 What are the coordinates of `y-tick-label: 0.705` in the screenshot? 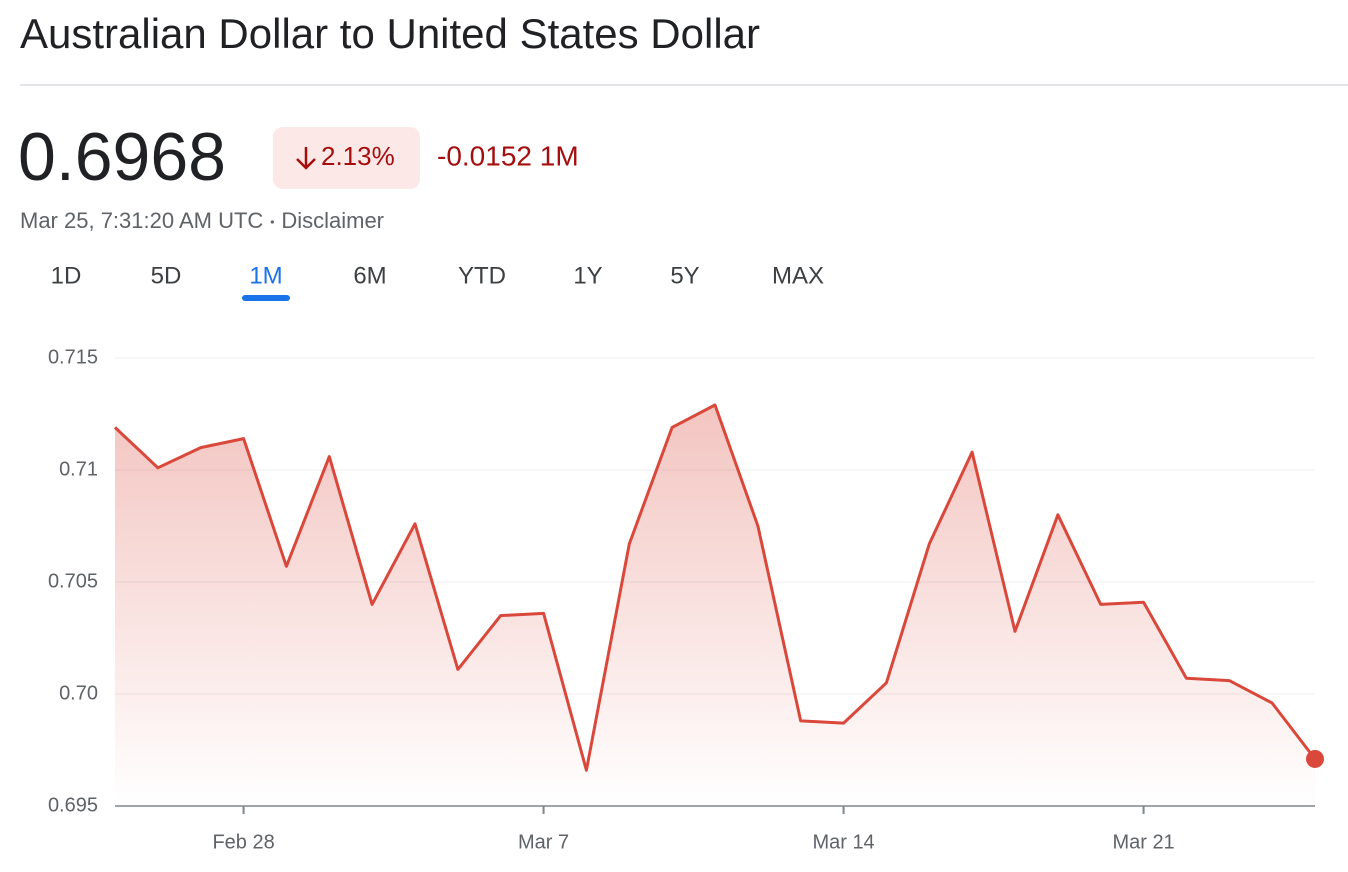 It's located at (73, 581).